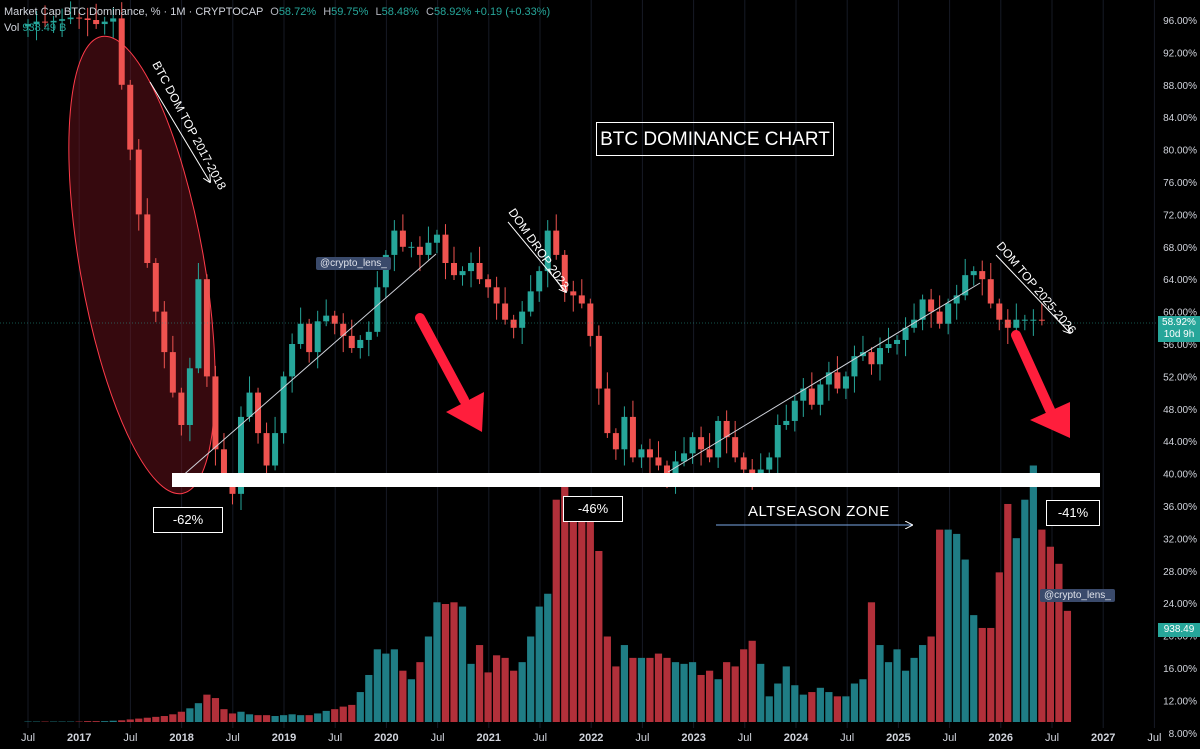  I want to click on y-tick-label: 20.00%, so click(1180, 637).